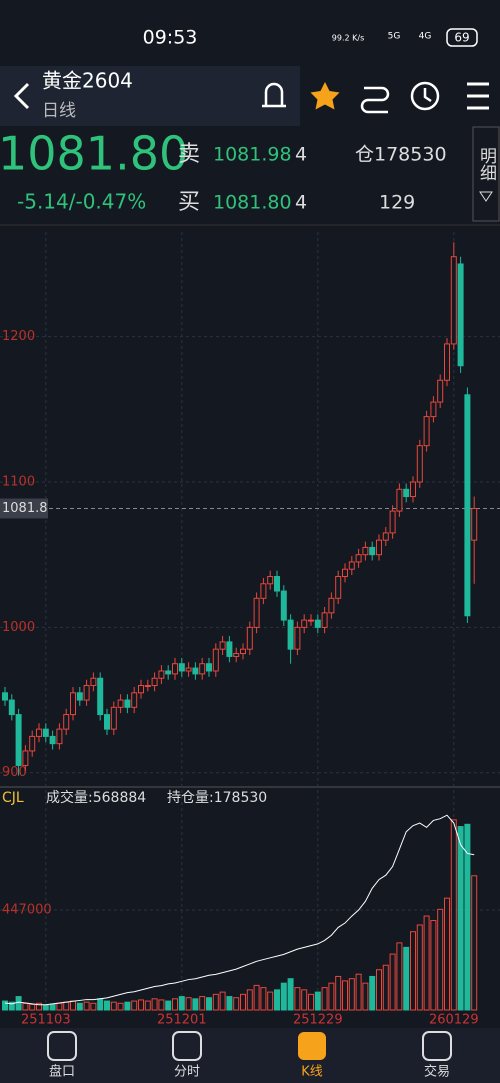 The height and width of the screenshot is (1083, 500). I want to click on star-icon, so click(325, 96).